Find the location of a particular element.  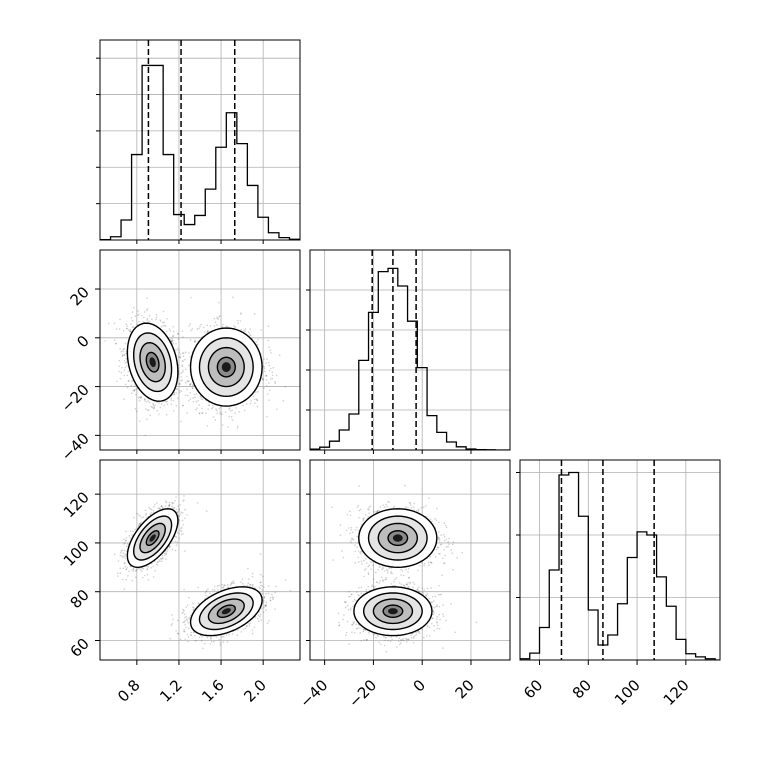

histogram-step-p2 is located at coordinates (410, 358).